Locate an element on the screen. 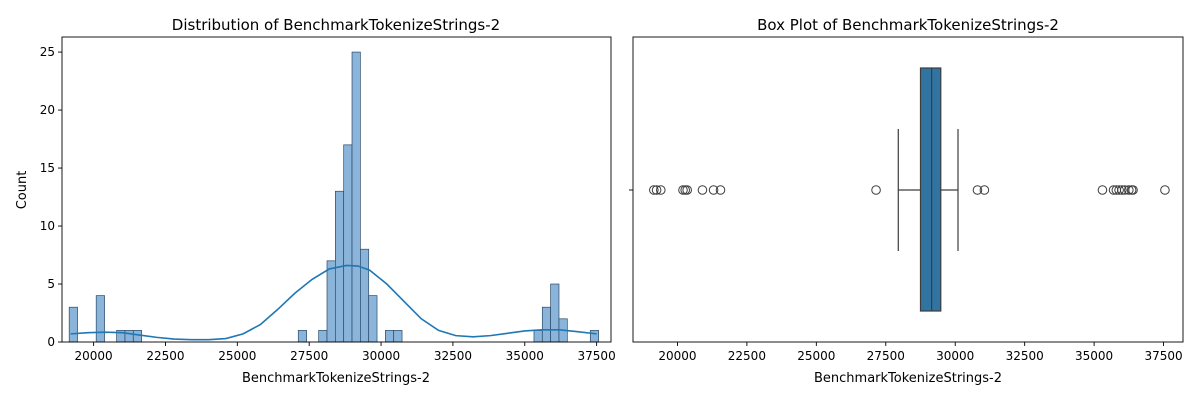  boxplot-title: Box Plot of BenchmarkTokenizeStrings-2 is located at coordinates (908, 25).